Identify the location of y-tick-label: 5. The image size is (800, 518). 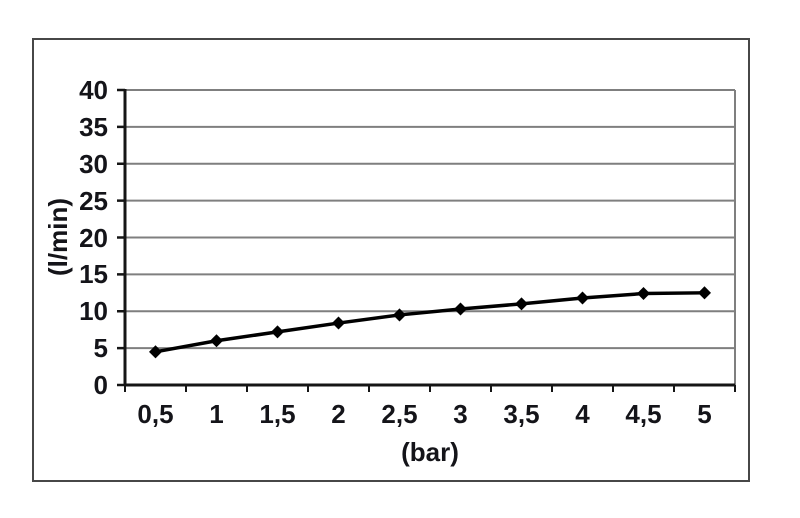
(100, 348).